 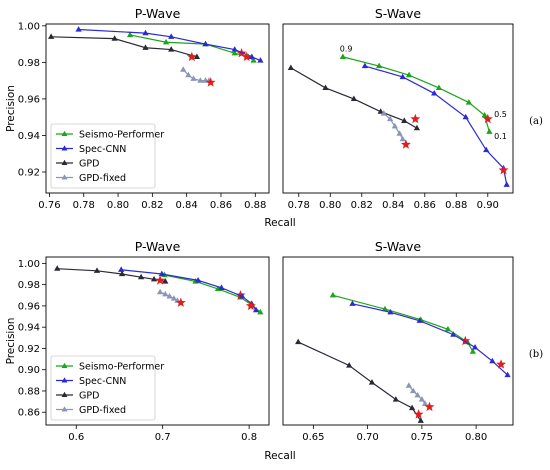 What do you see at coordinates (29, 306) in the screenshot?
I see `y-tick-label: 0.96` at bounding box center [29, 306].